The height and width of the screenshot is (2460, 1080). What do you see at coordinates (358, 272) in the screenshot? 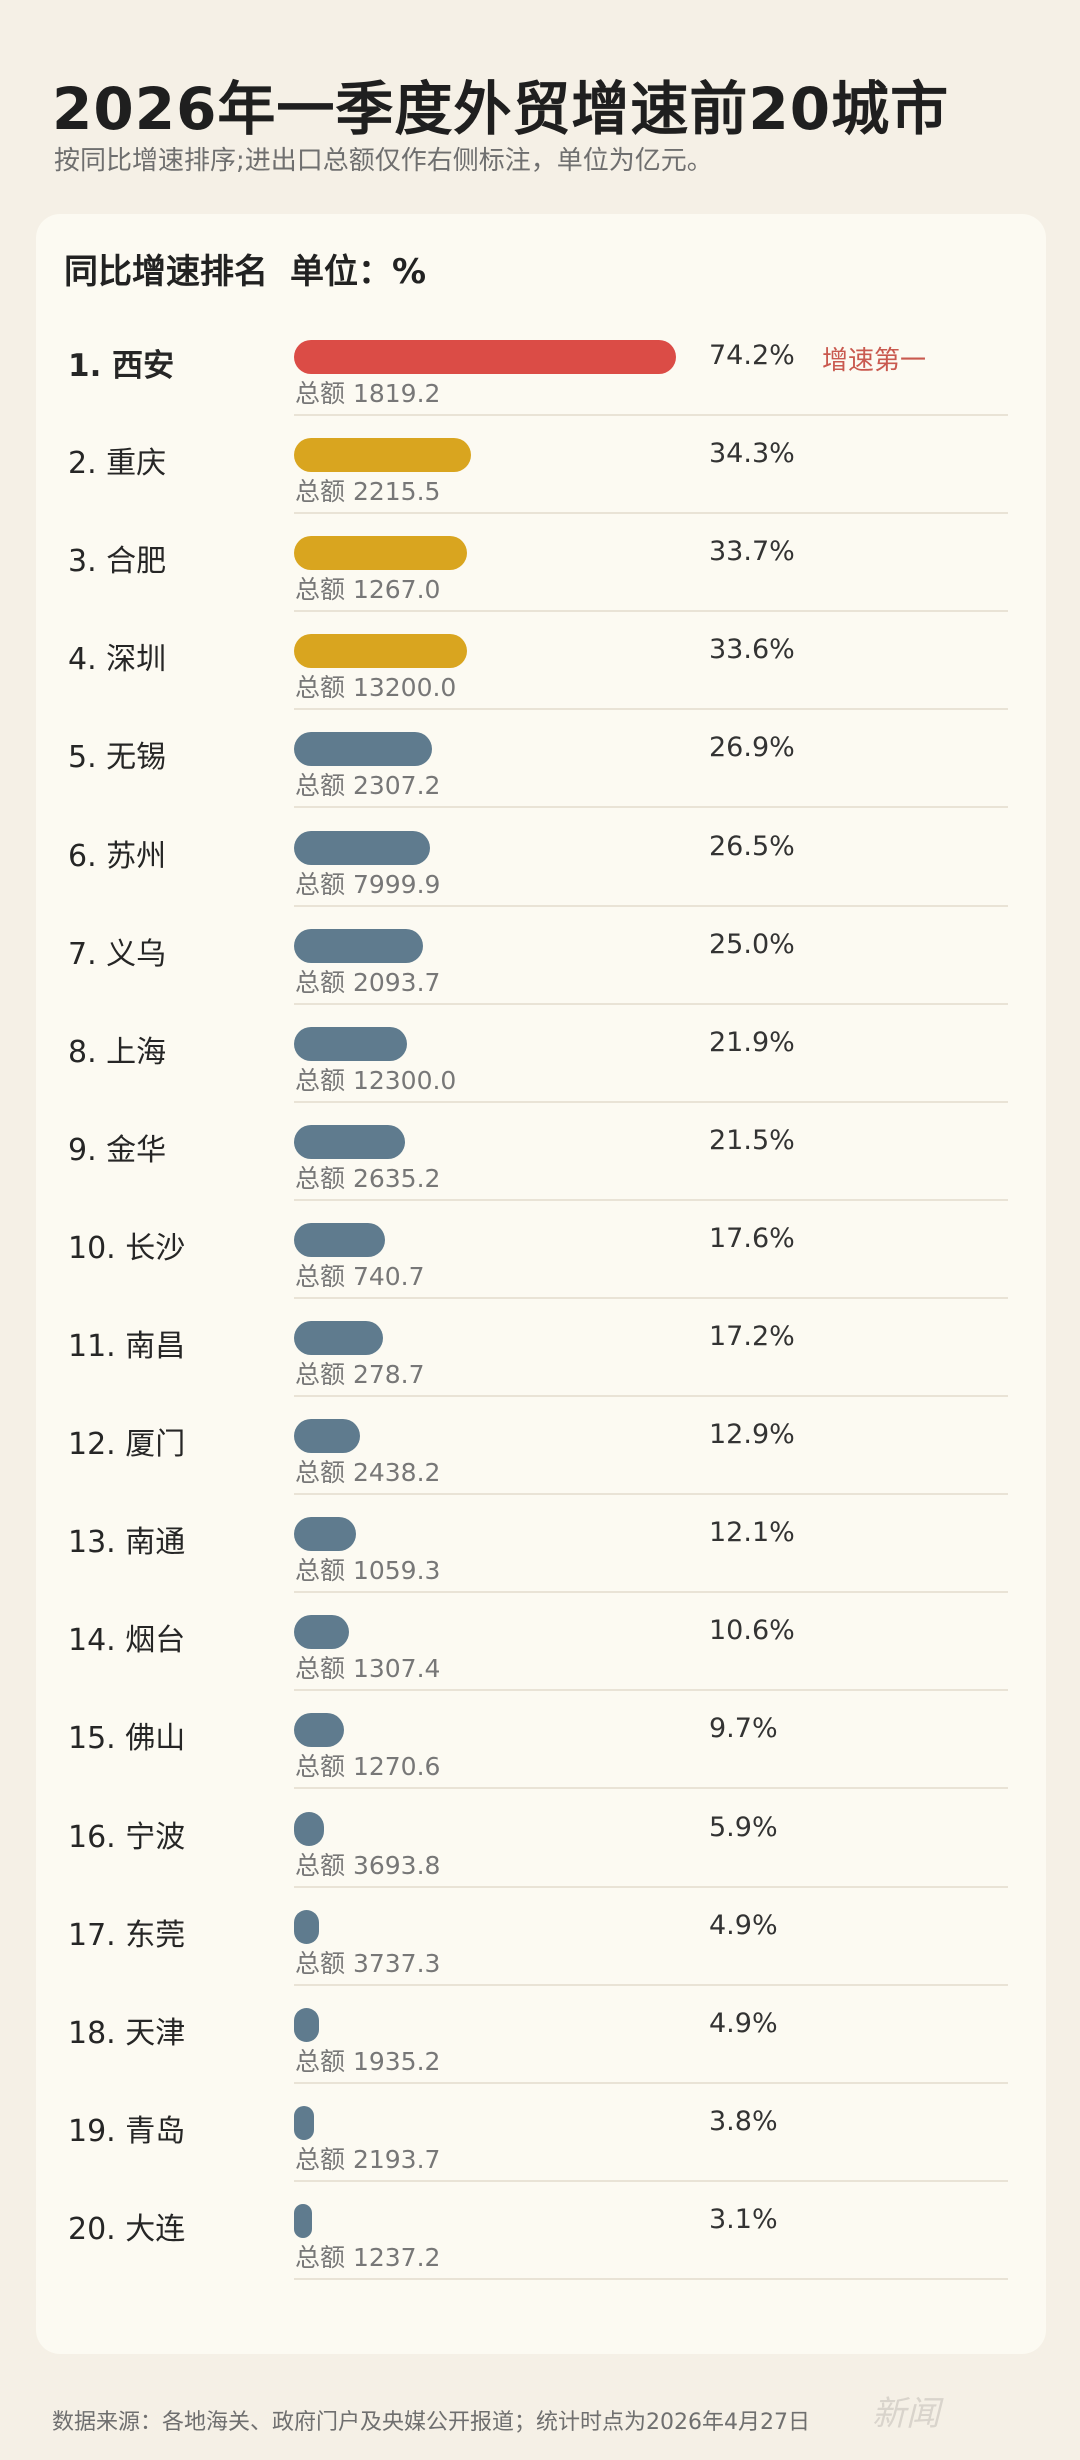
I see `unit-label: 单位：%` at bounding box center [358, 272].